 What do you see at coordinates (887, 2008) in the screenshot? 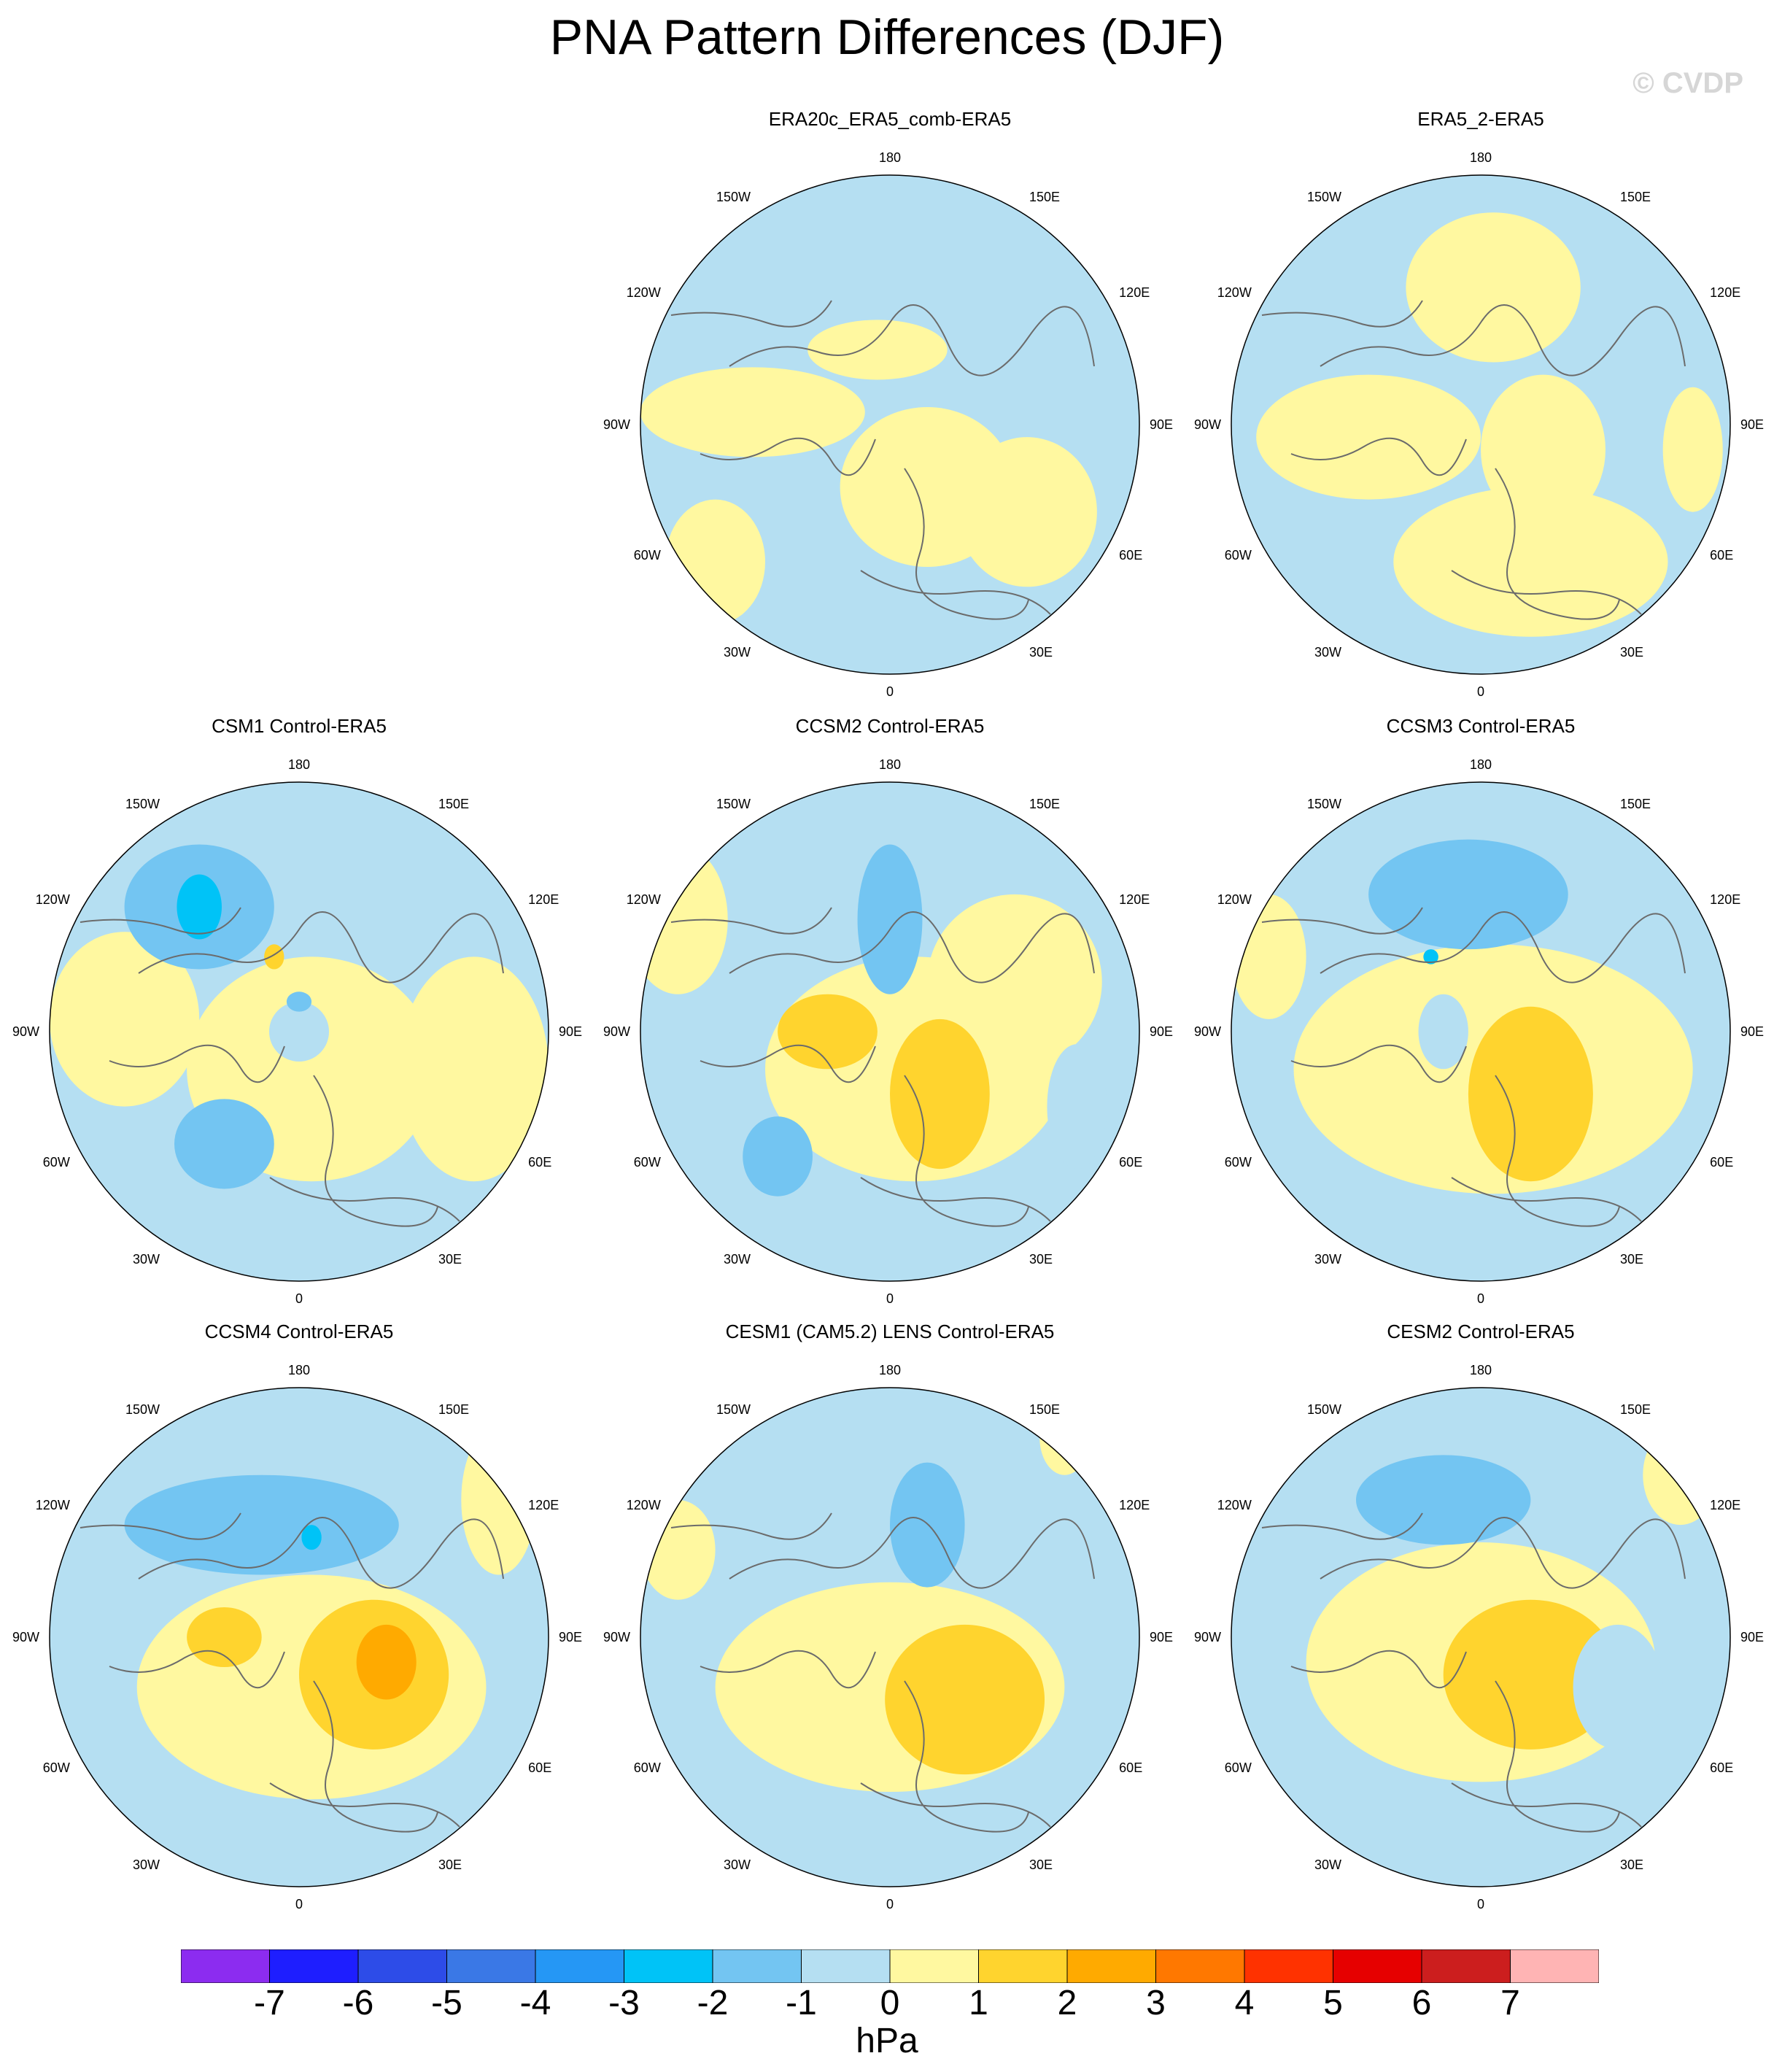
I see `colorbar-ticks: -7 -6 -5 -4 -3 -2 -1 0 1 2 3 4 5 6 7` at bounding box center [887, 2008].